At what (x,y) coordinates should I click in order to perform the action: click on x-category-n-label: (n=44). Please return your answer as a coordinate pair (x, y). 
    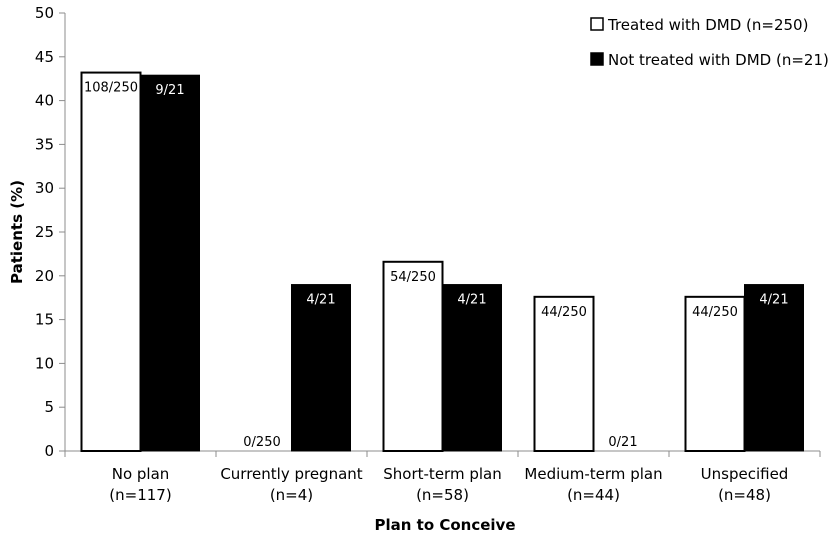
    Looking at the image, I should click on (593, 495).